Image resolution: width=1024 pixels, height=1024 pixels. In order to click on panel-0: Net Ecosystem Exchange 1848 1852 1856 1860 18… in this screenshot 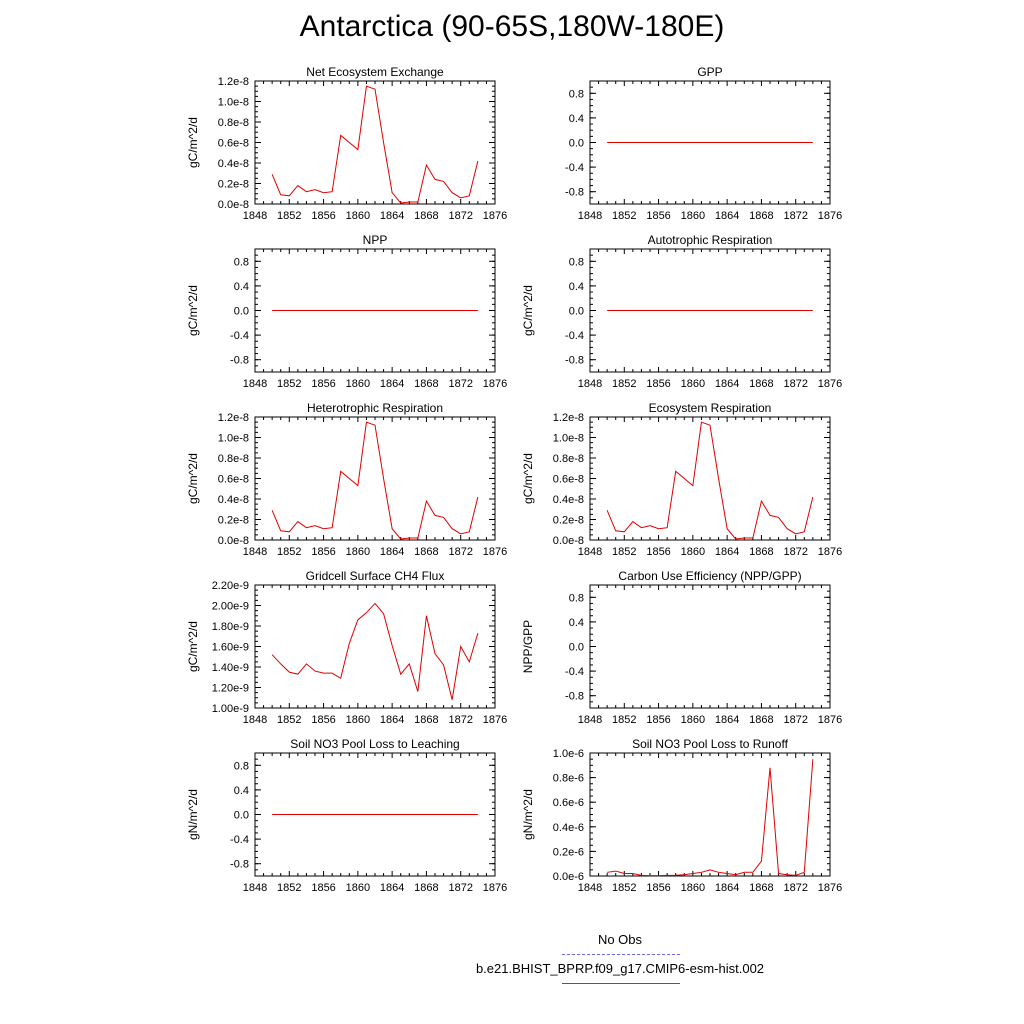, I will do `click(346, 143)`.